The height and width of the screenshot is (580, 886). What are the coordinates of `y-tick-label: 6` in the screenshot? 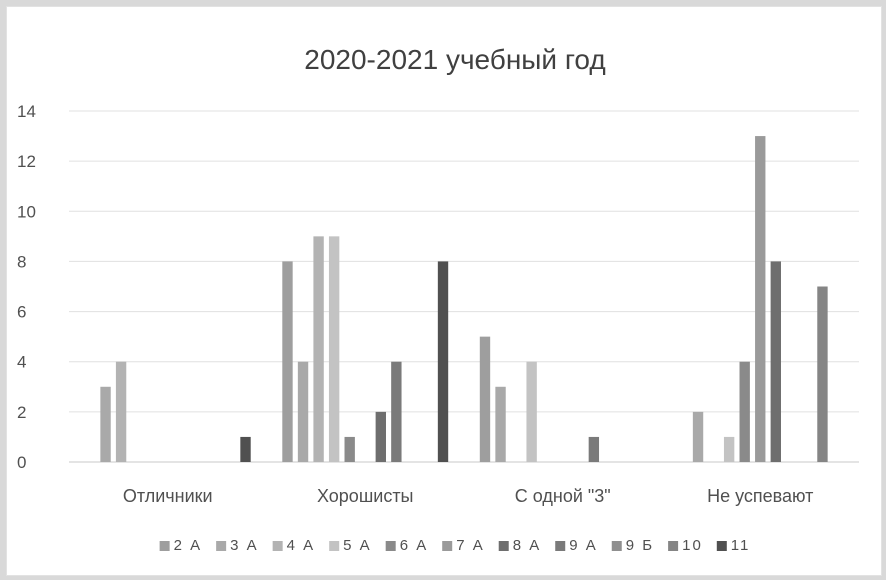 It's located at (21, 312).